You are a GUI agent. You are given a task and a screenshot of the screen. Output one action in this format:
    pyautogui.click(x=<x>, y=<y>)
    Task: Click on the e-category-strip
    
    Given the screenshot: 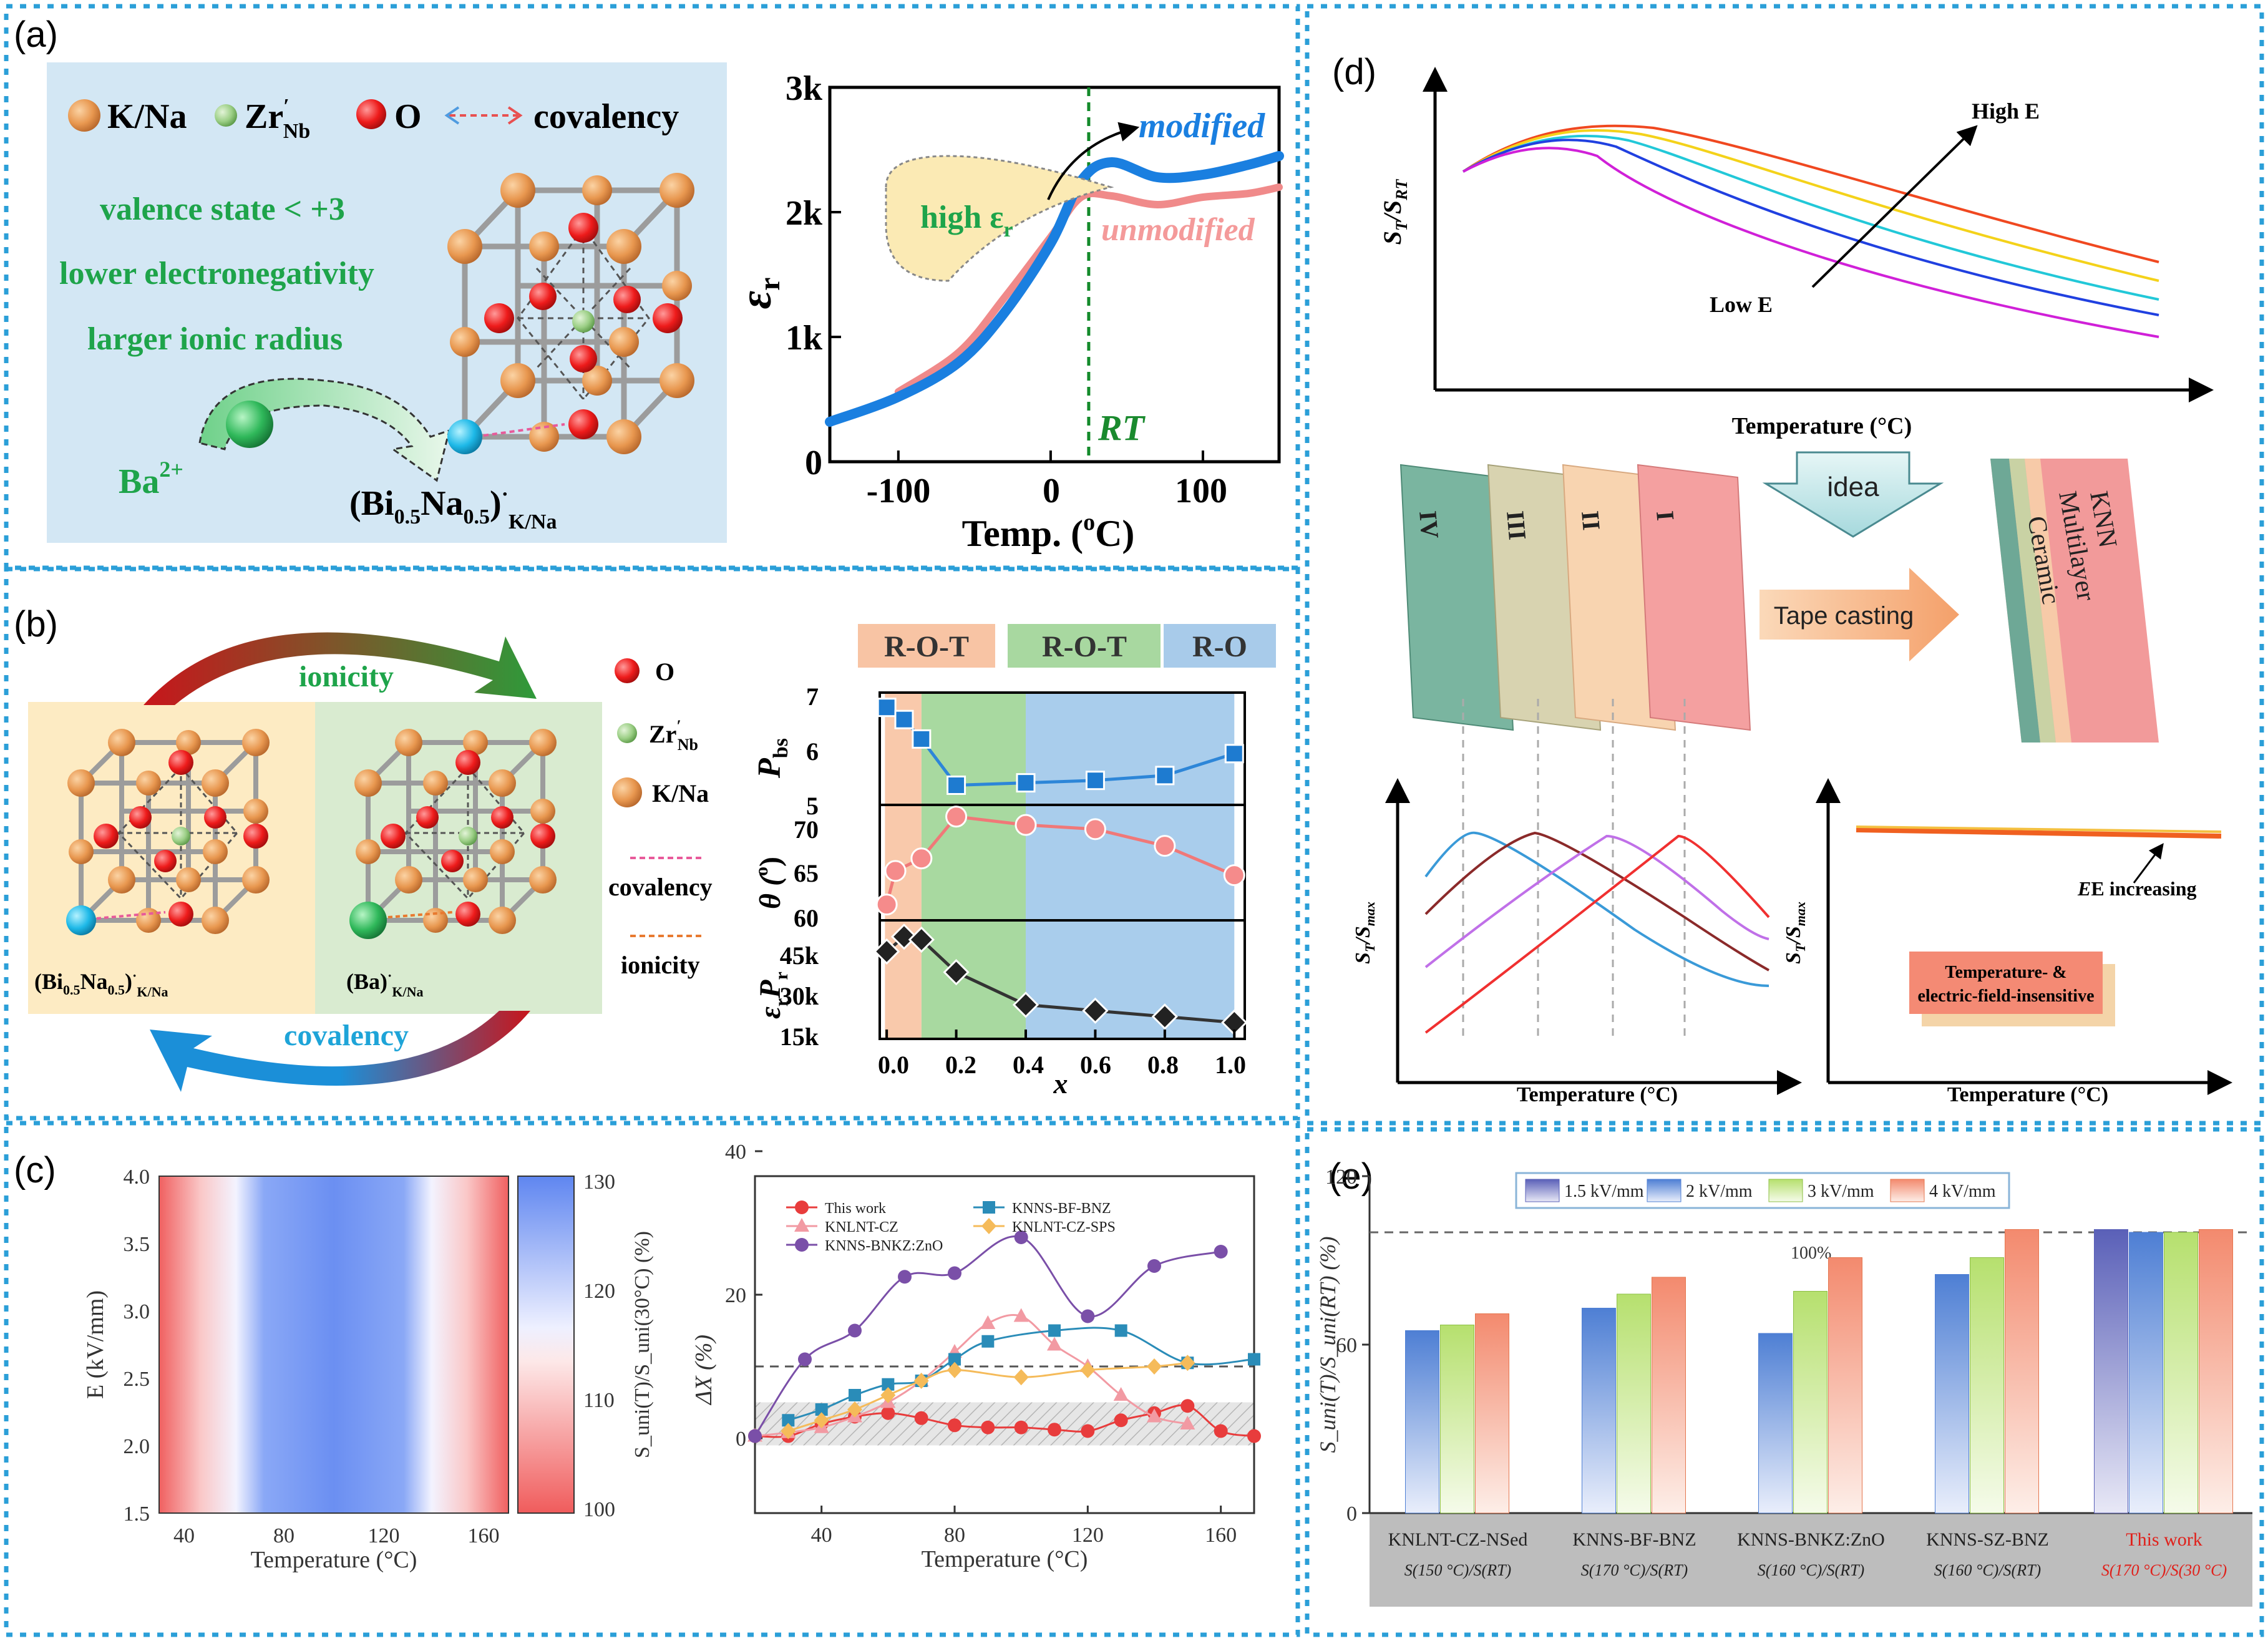 What is the action you would take?
    pyautogui.click(x=1811, y=1560)
    